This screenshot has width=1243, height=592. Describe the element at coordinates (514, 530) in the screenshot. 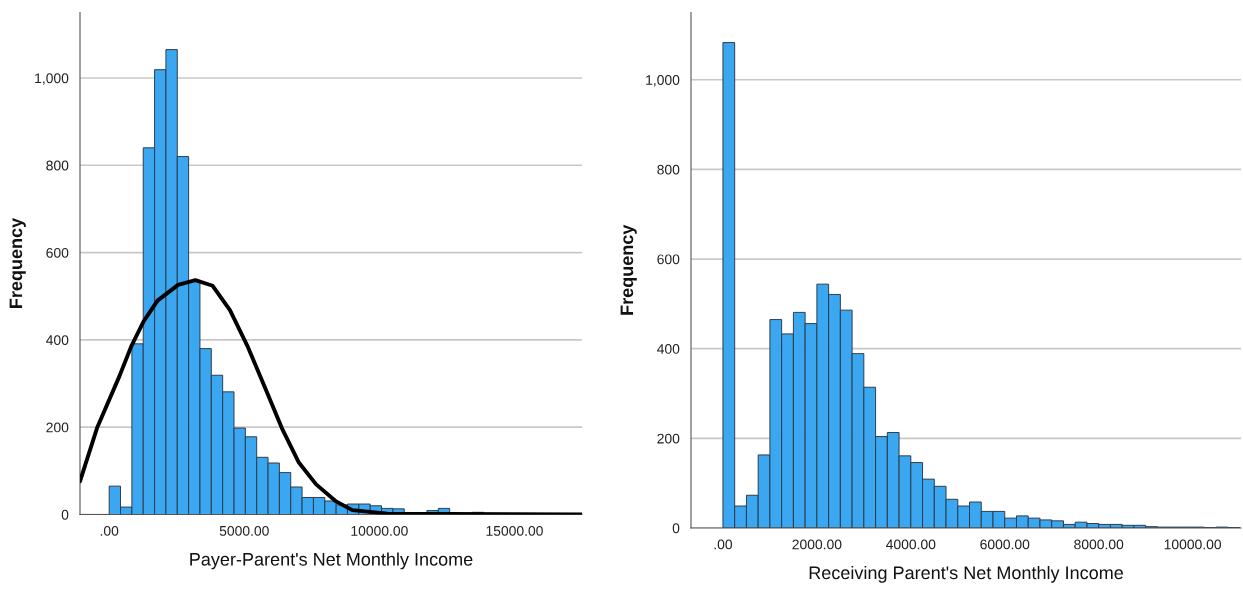

I see `x-tick-label: 15000.00` at that location.